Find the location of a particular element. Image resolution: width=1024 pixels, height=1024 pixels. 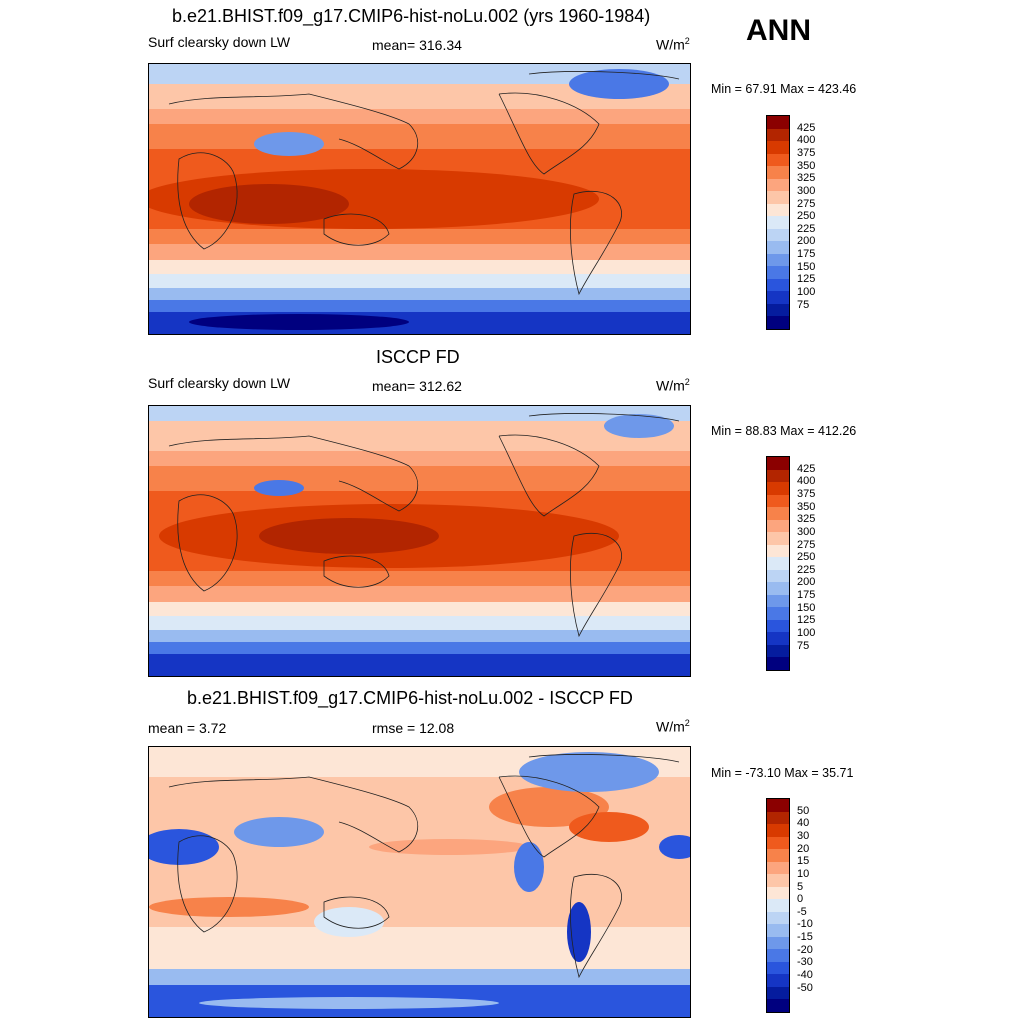

colorbar-tick-label: -10 is located at coordinates (805, 924).